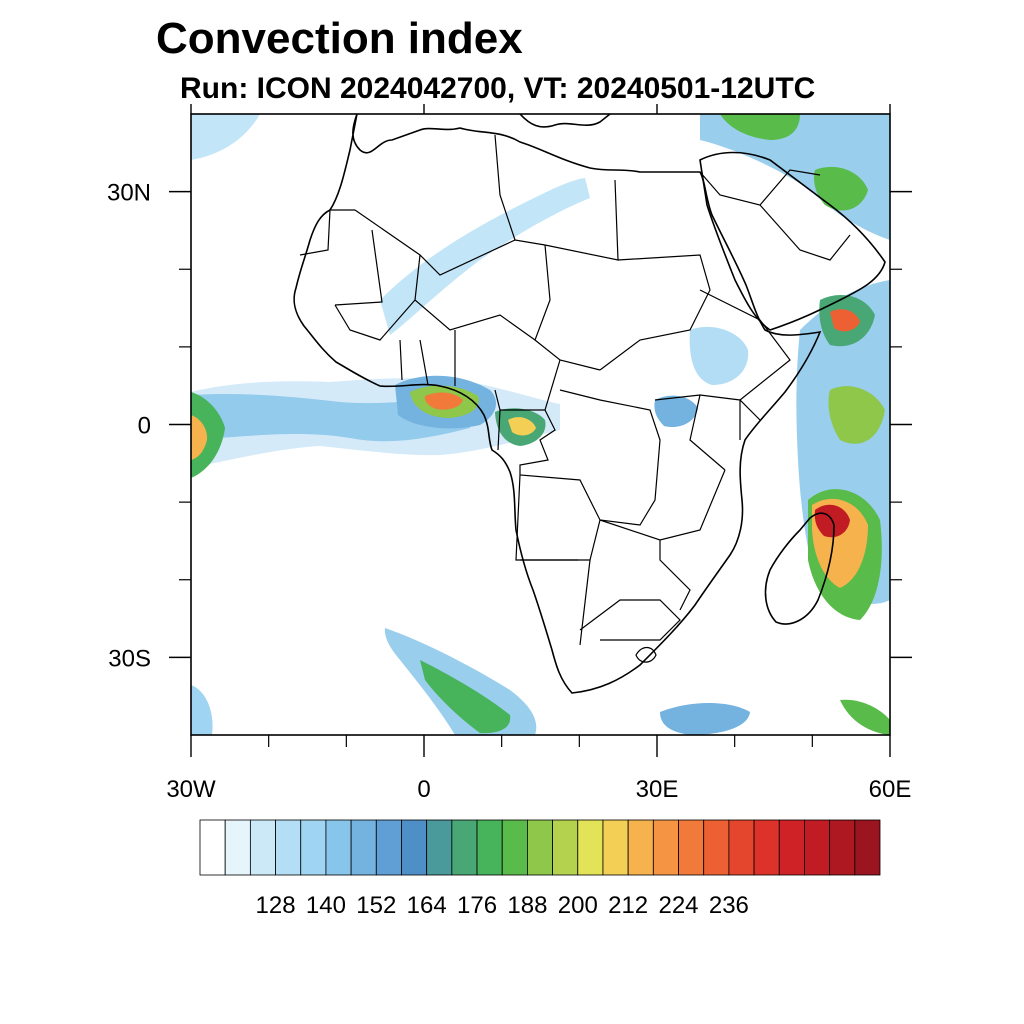 This screenshot has width=1024, height=1024. What do you see at coordinates (427, 905) in the screenshot?
I see `colorbar-label: 164` at bounding box center [427, 905].